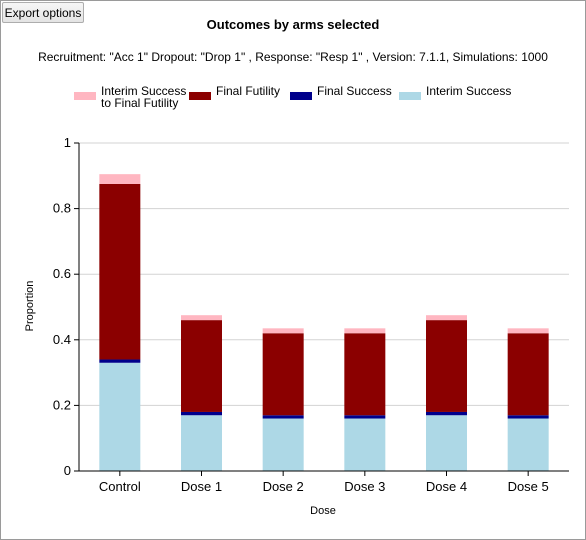  Describe the element at coordinates (120, 486) in the screenshot. I see `x-tick-label: Control` at that location.